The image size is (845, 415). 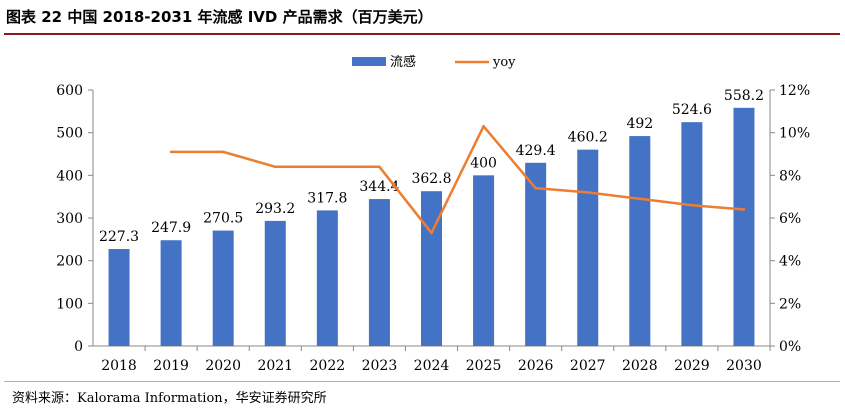 What do you see at coordinates (69, 134) in the screenshot?
I see `y-left-tick-label: 500` at bounding box center [69, 134].